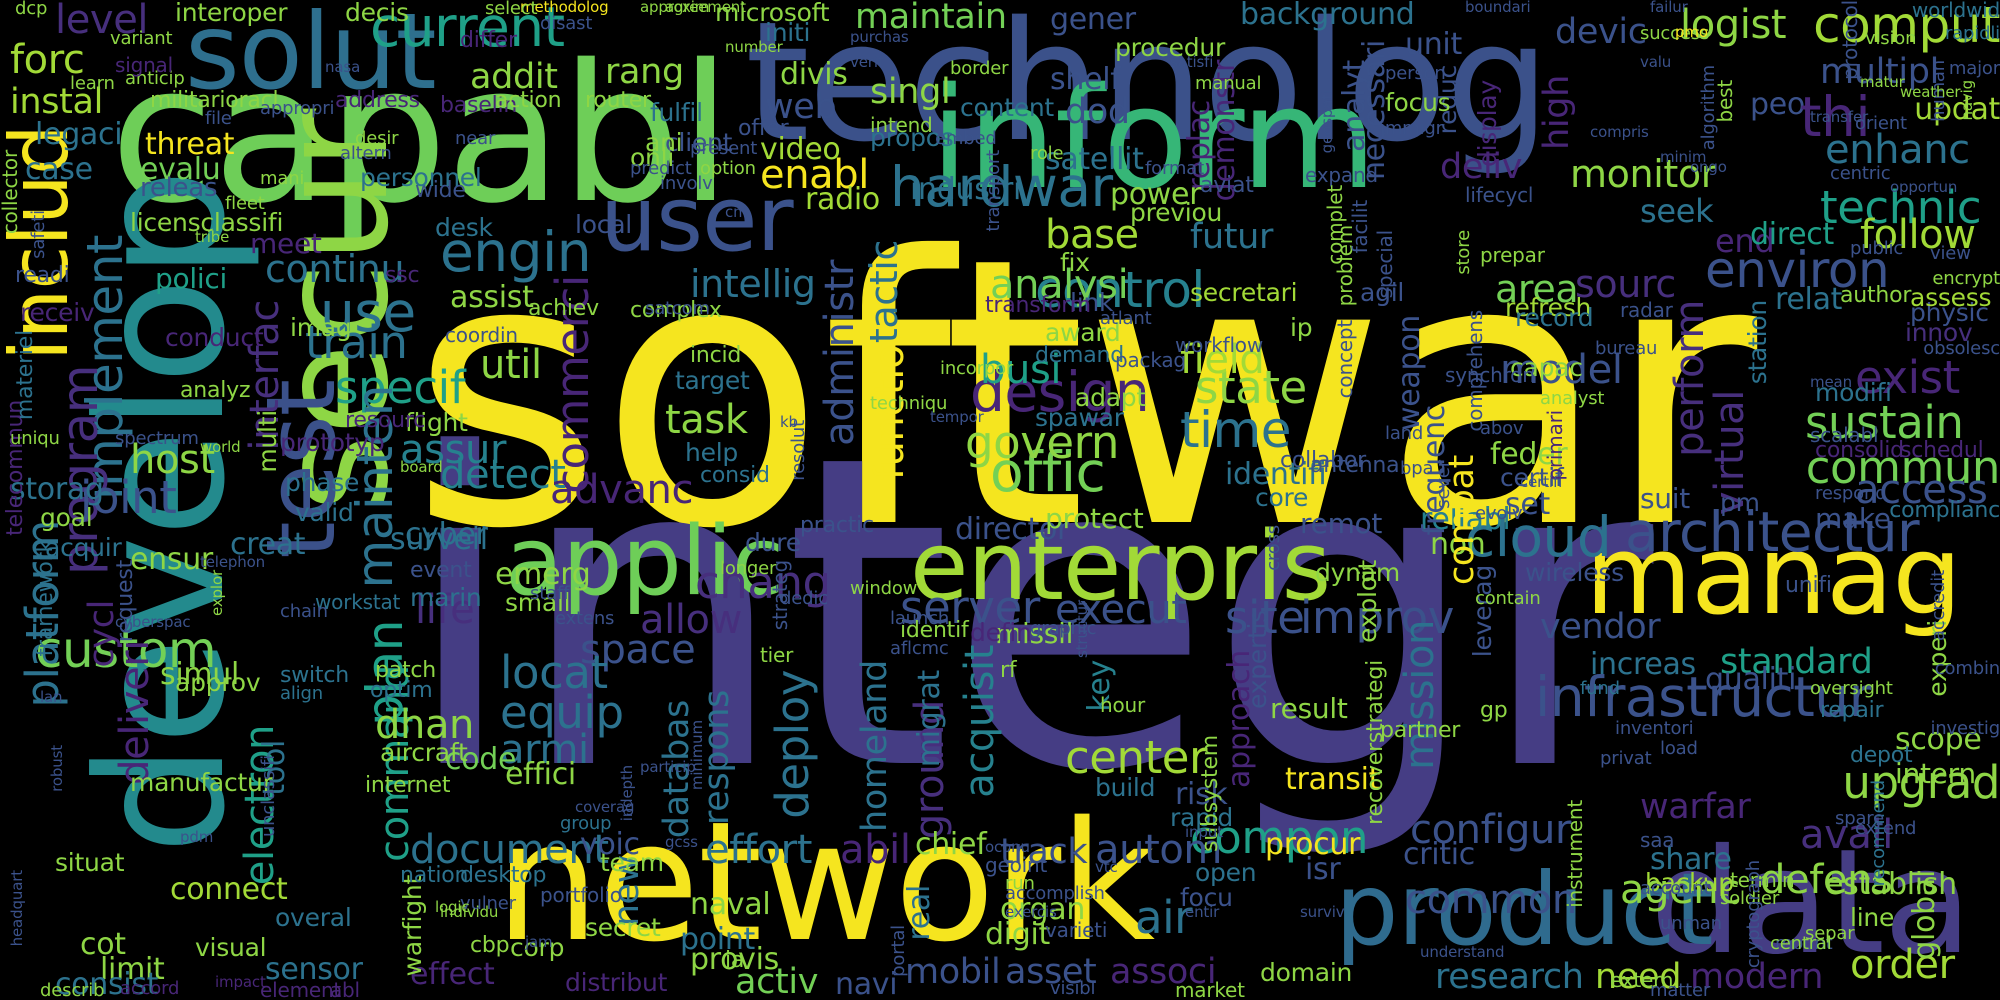  I want to click on word-tactic: tactic, so click(884, 292).